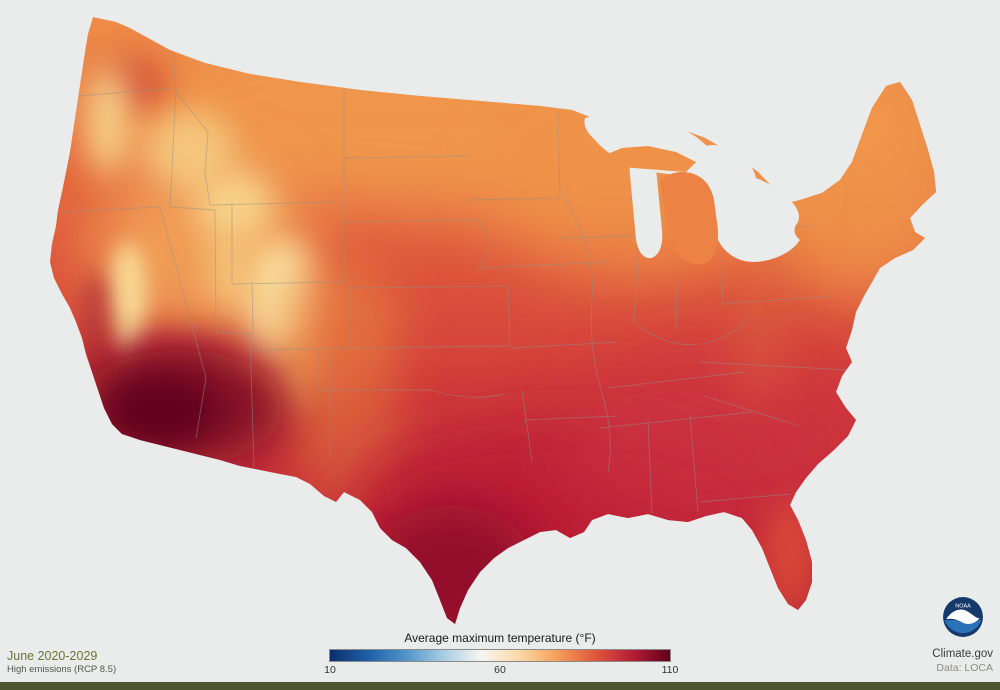 Image resolution: width=1000 pixels, height=690 pixels. I want to click on michigan-land, so click(658, 205).